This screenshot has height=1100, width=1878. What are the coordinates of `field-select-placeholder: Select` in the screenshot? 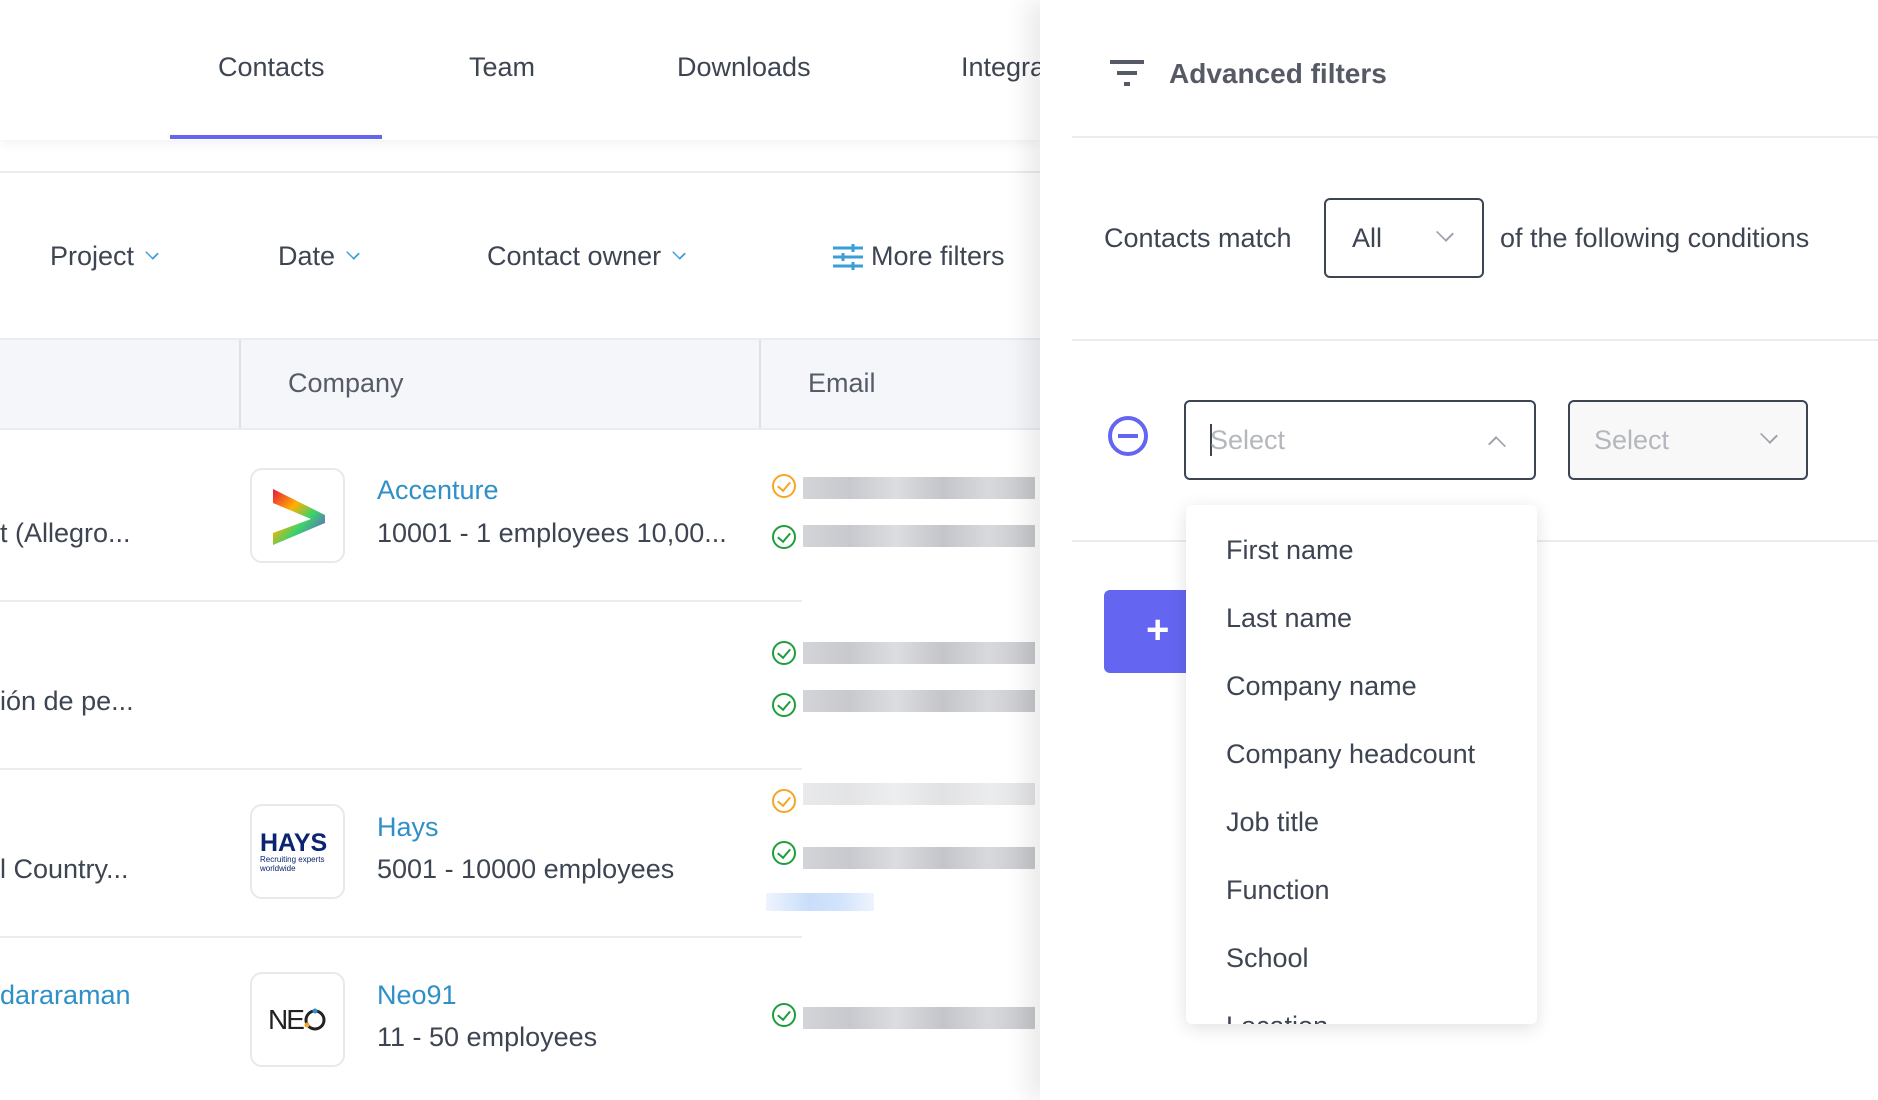 It's located at (1248, 439).